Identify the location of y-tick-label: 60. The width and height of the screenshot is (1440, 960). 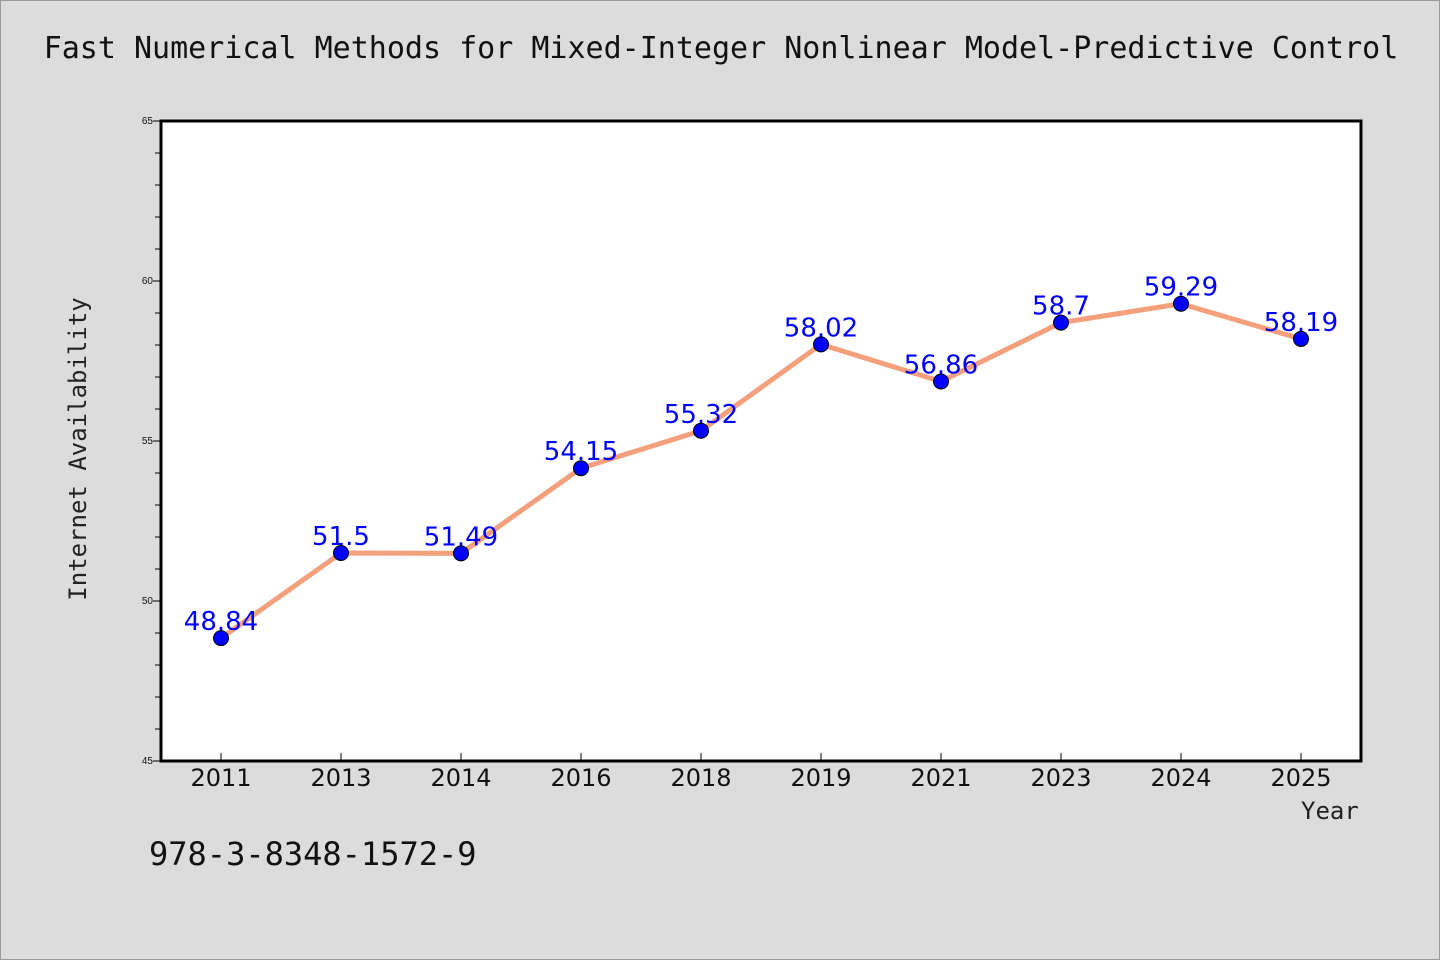
(148, 281).